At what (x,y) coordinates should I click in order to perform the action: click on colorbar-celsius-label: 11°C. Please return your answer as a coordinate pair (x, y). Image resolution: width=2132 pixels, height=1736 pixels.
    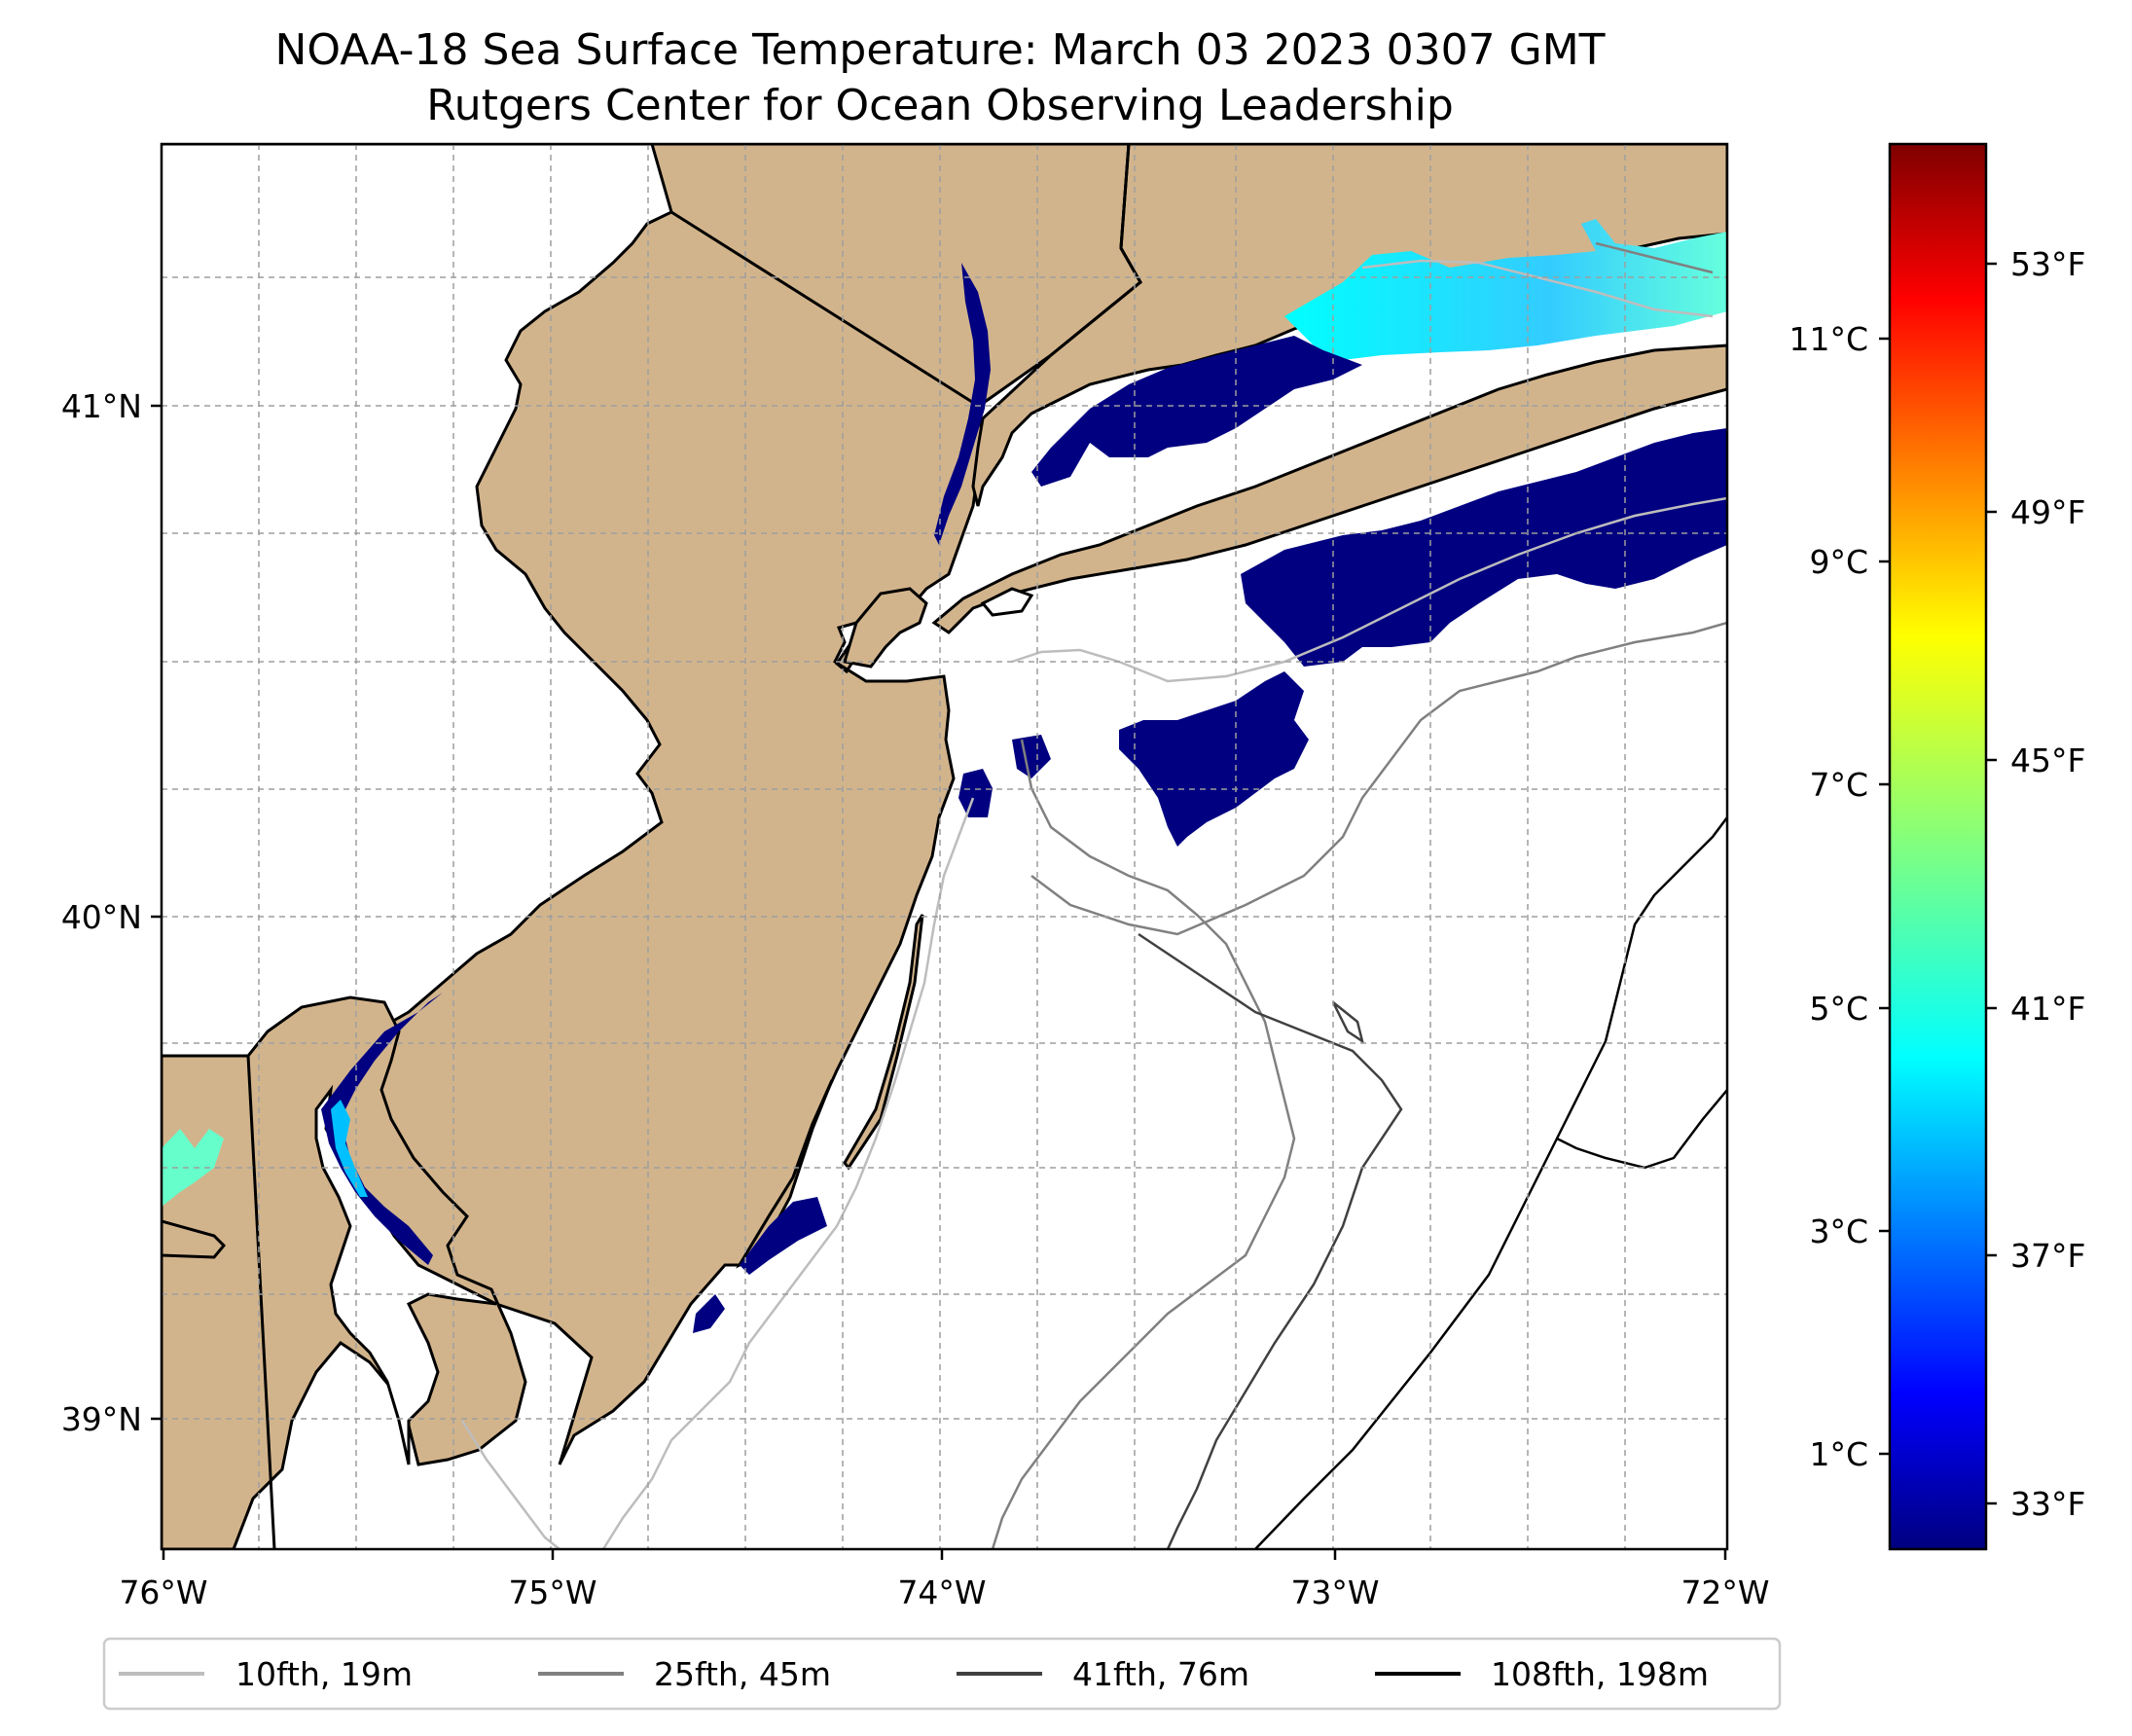
    Looking at the image, I should click on (1828, 339).